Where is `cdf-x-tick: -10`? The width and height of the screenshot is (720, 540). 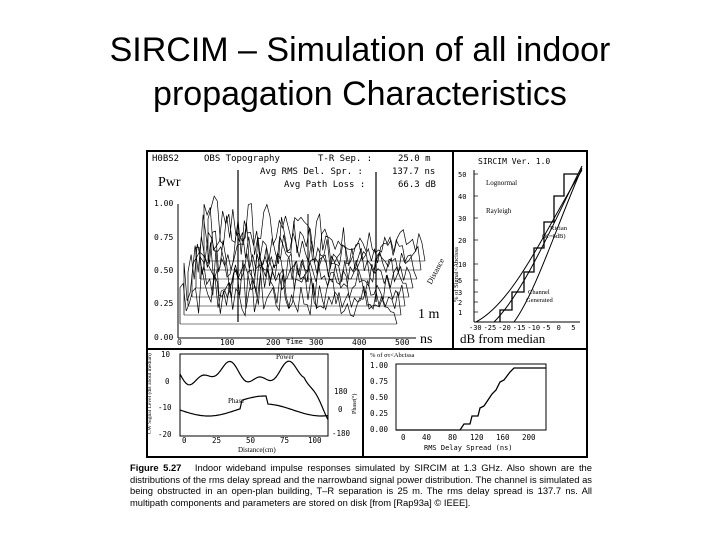
cdf-x-tick: -10 is located at coordinates (533, 328).